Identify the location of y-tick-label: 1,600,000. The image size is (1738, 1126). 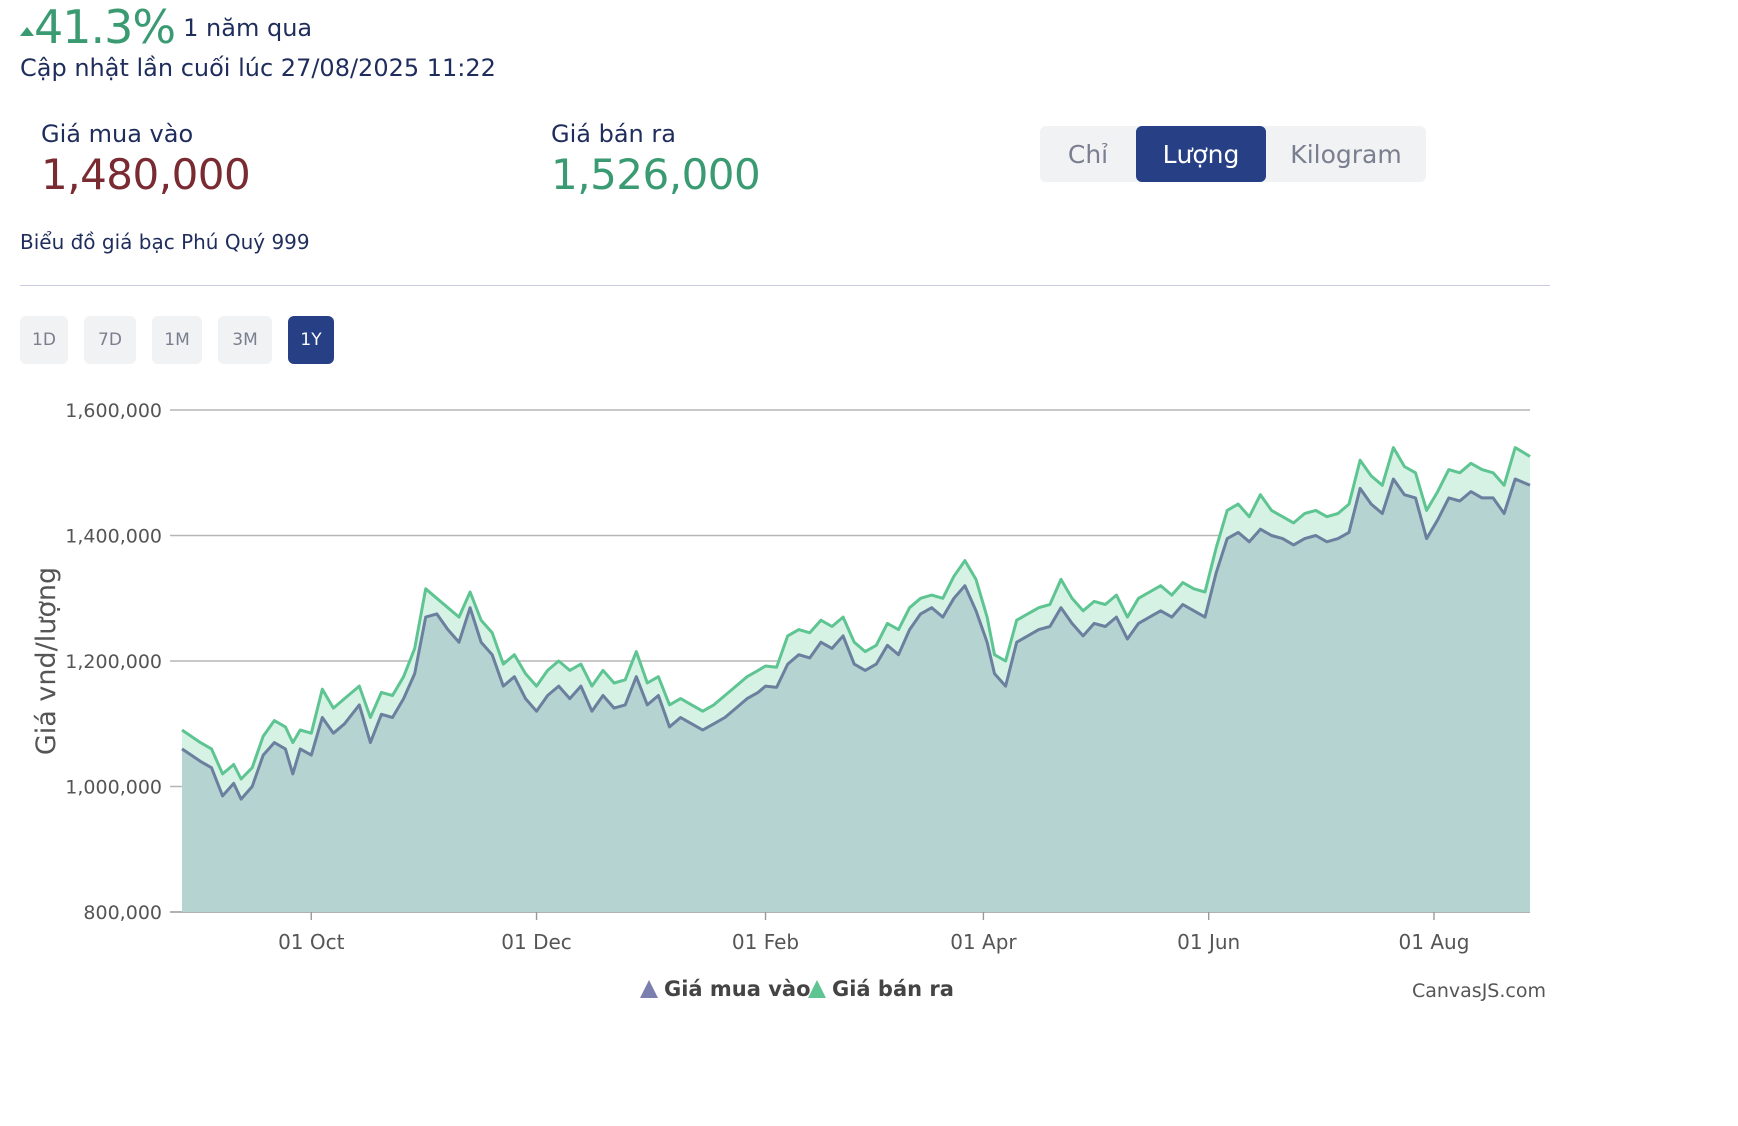
(113, 411).